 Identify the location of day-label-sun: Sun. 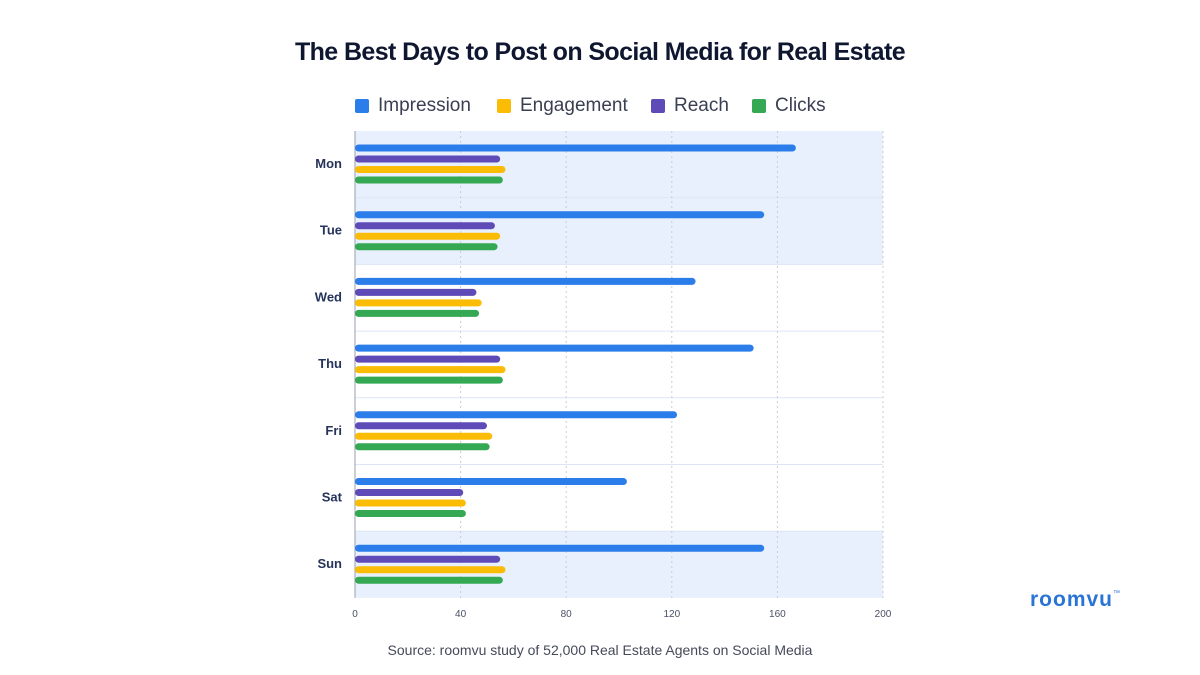
(329, 563).